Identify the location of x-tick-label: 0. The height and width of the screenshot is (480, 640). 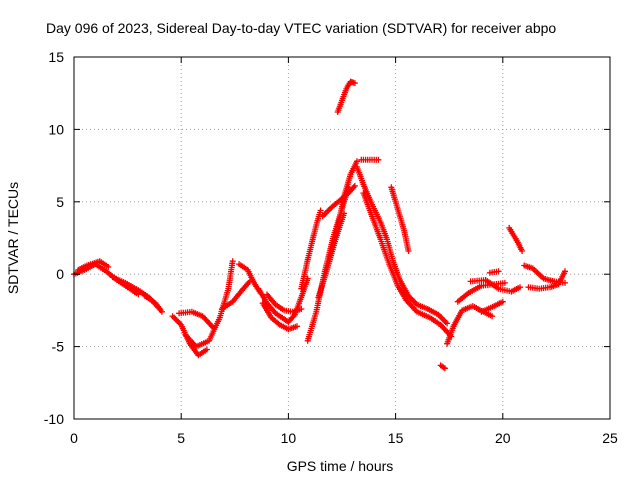
(74, 438).